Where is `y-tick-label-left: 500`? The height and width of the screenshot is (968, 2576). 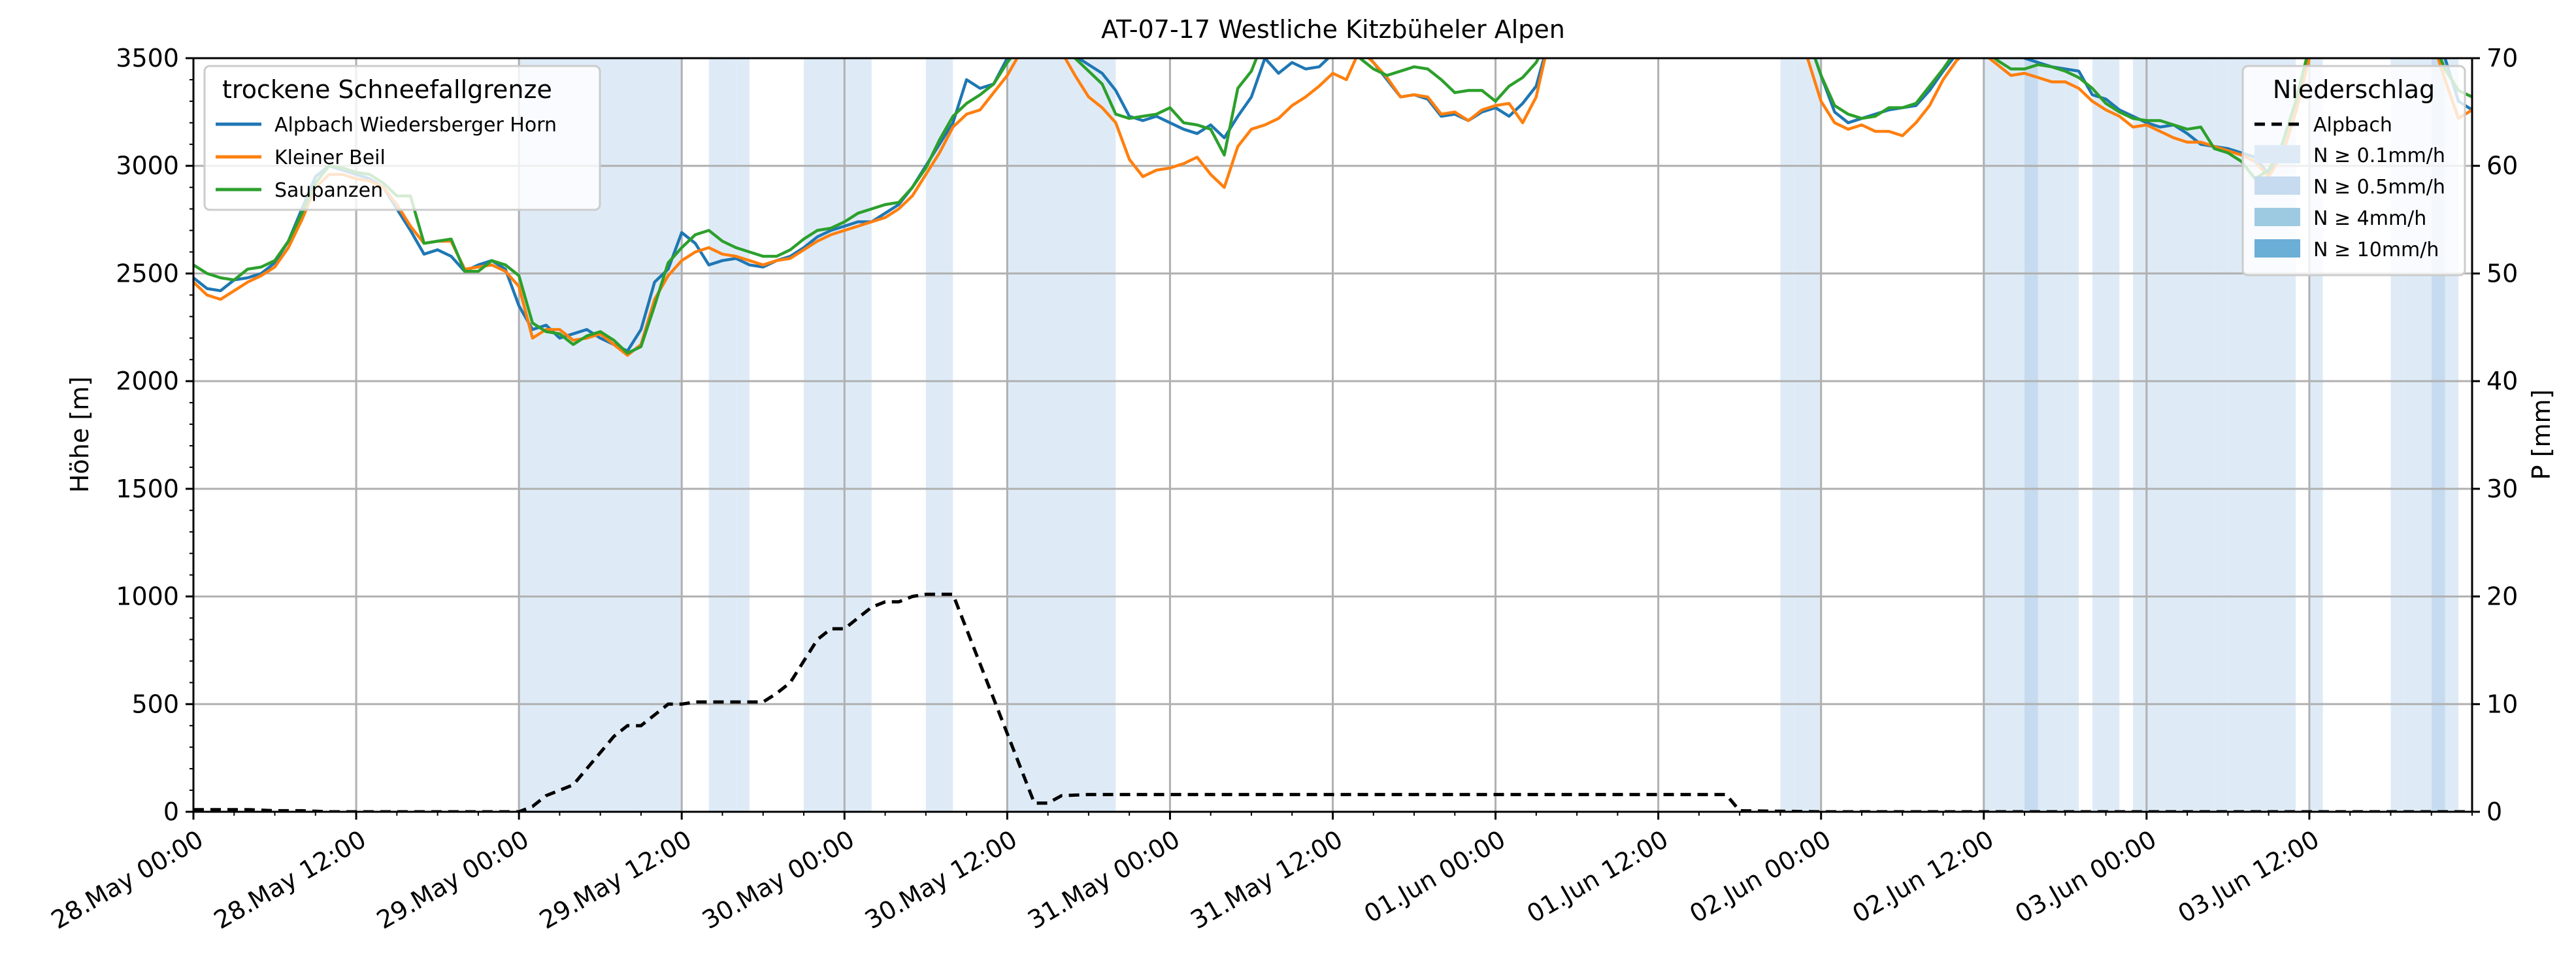
y-tick-label-left: 500 is located at coordinates (155, 704).